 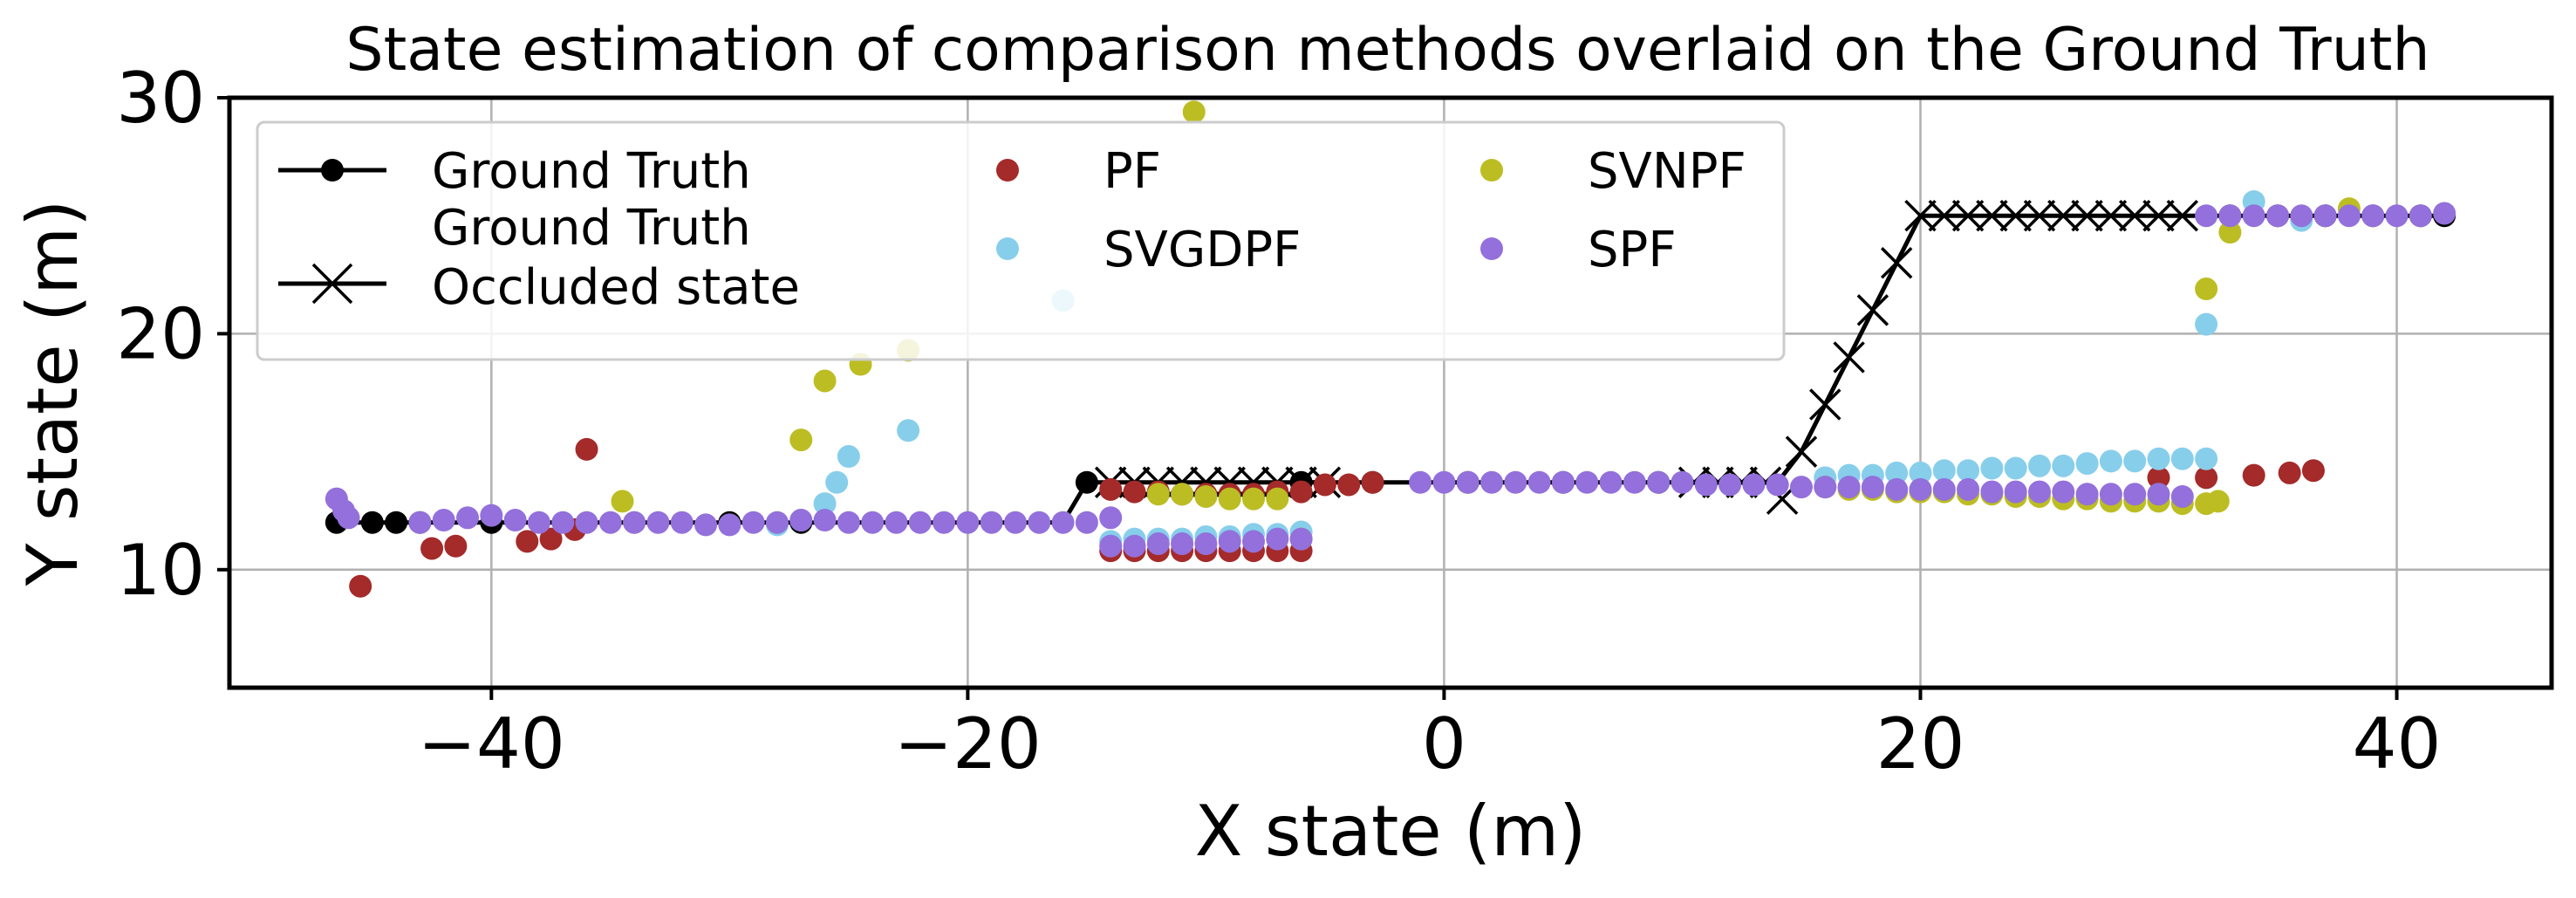 I want to click on legend-label: Occluded state, so click(x=616, y=288).